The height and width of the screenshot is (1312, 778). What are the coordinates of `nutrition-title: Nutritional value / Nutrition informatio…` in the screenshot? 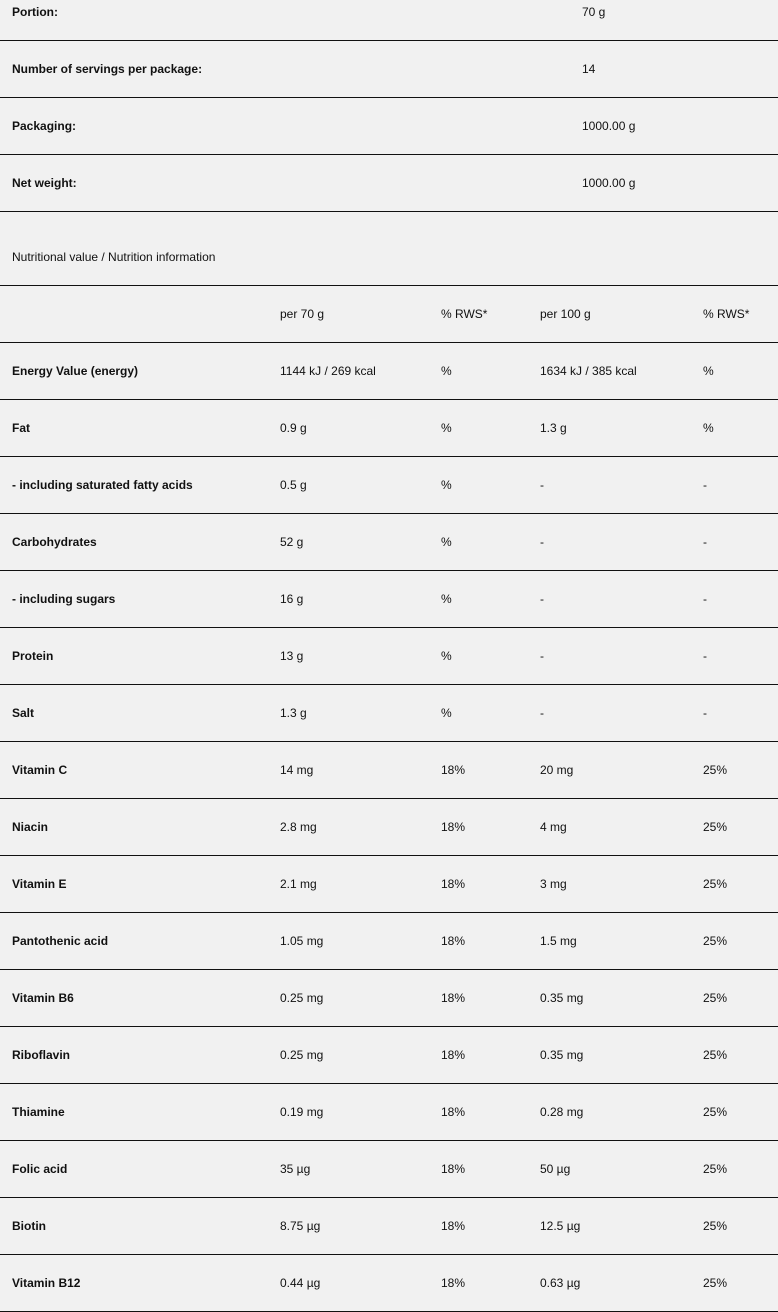 It's located at (114, 257).